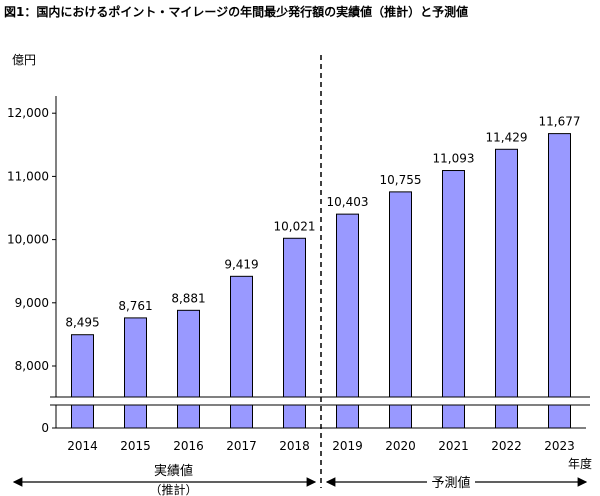 This screenshot has width=600, height=496. What do you see at coordinates (507, 137) in the screenshot?
I see `data-label-2022: 11,429` at bounding box center [507, 137].